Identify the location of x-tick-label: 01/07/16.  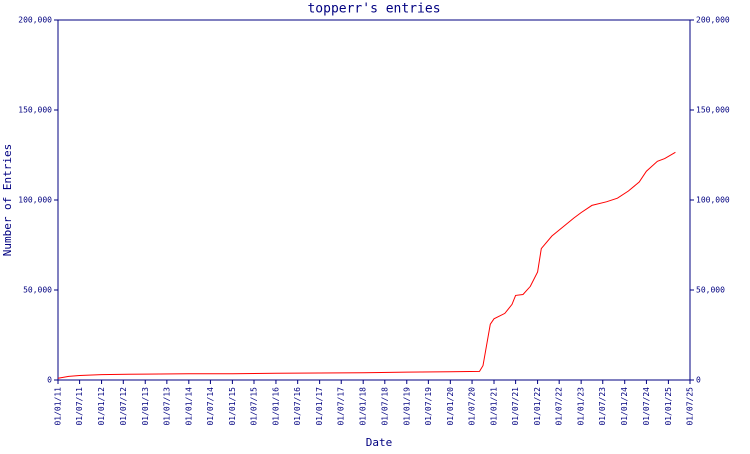
(297, 406).